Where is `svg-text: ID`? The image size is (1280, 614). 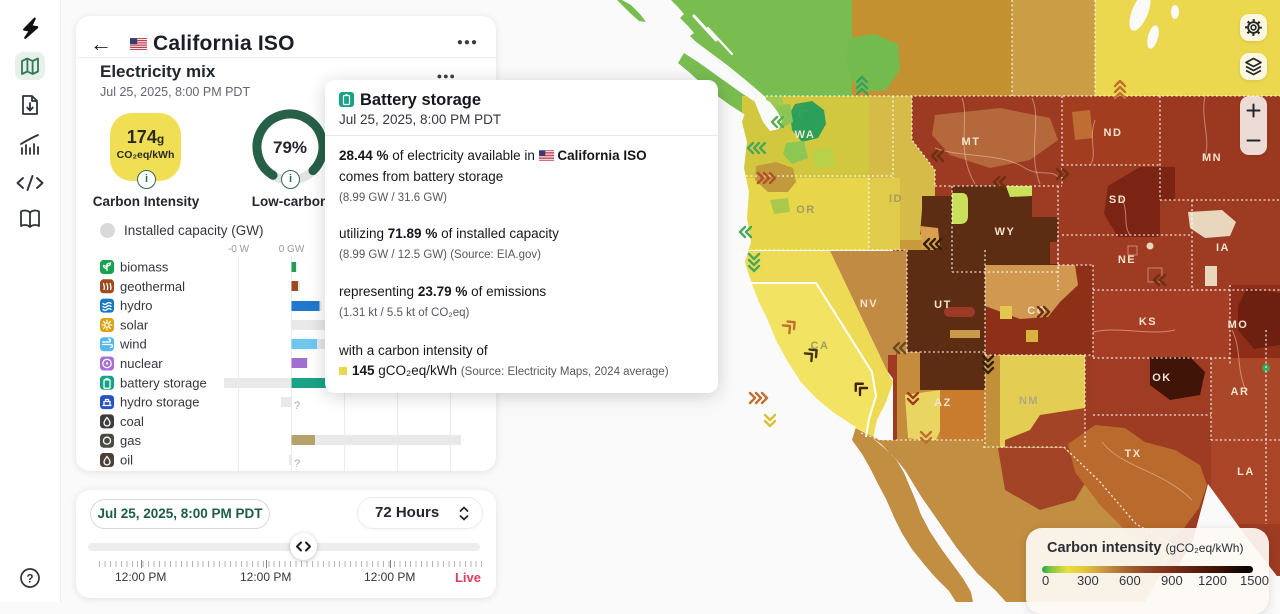
svg-text: ID is located at coordinates (896, 199).